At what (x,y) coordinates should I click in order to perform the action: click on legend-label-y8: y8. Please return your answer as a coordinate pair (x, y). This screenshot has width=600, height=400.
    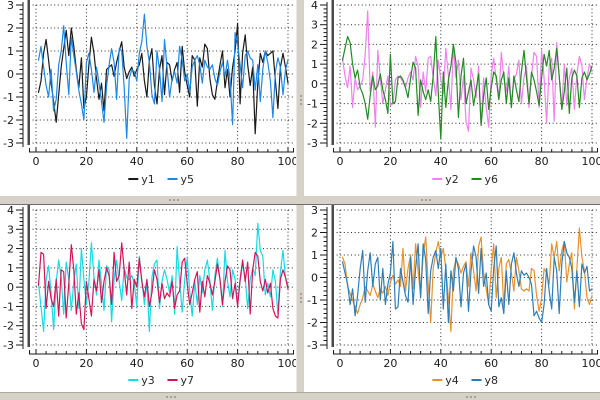
    Looking at the image, I should click on (492, 380).